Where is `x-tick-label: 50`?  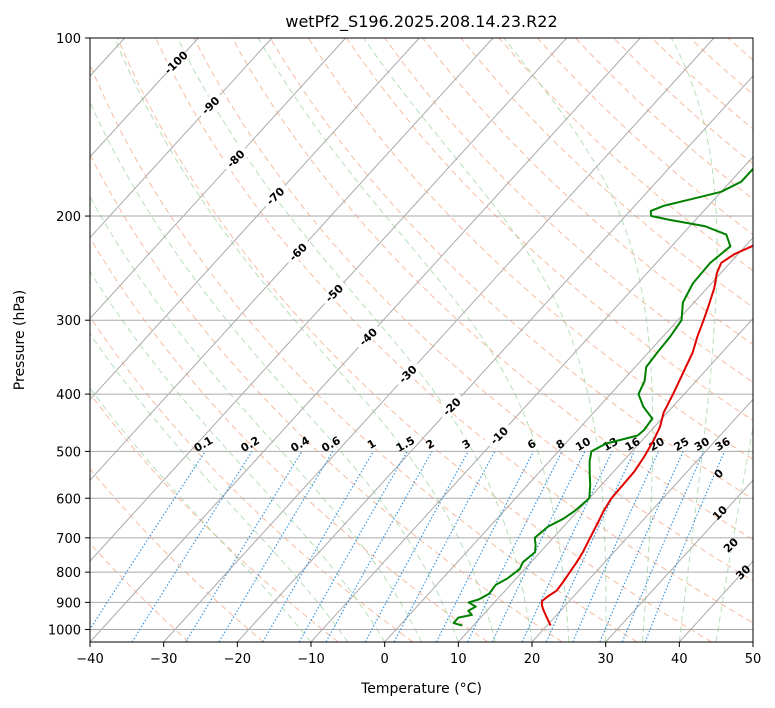
x-tick-label: 50 is located at coordinates (753, 659).